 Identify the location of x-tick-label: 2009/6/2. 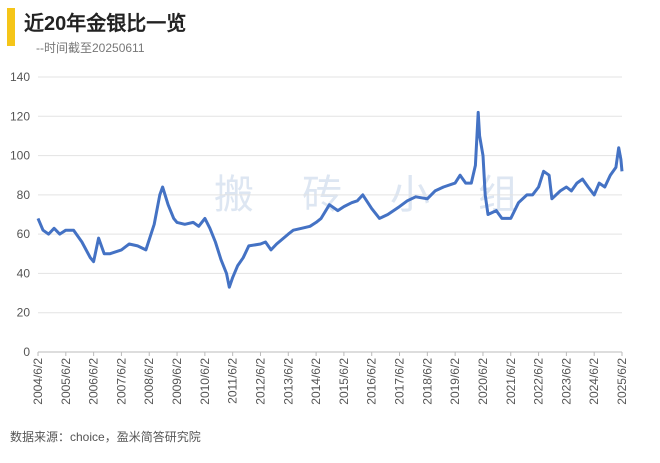
(177, 381).